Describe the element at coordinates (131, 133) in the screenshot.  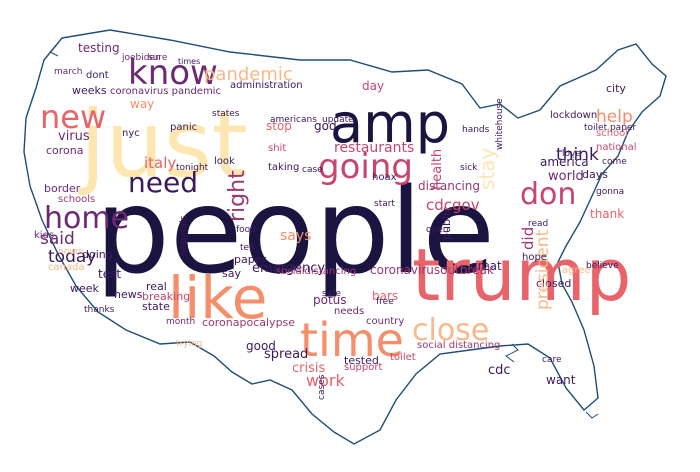
I see `word-nyc: nyc` at that location.